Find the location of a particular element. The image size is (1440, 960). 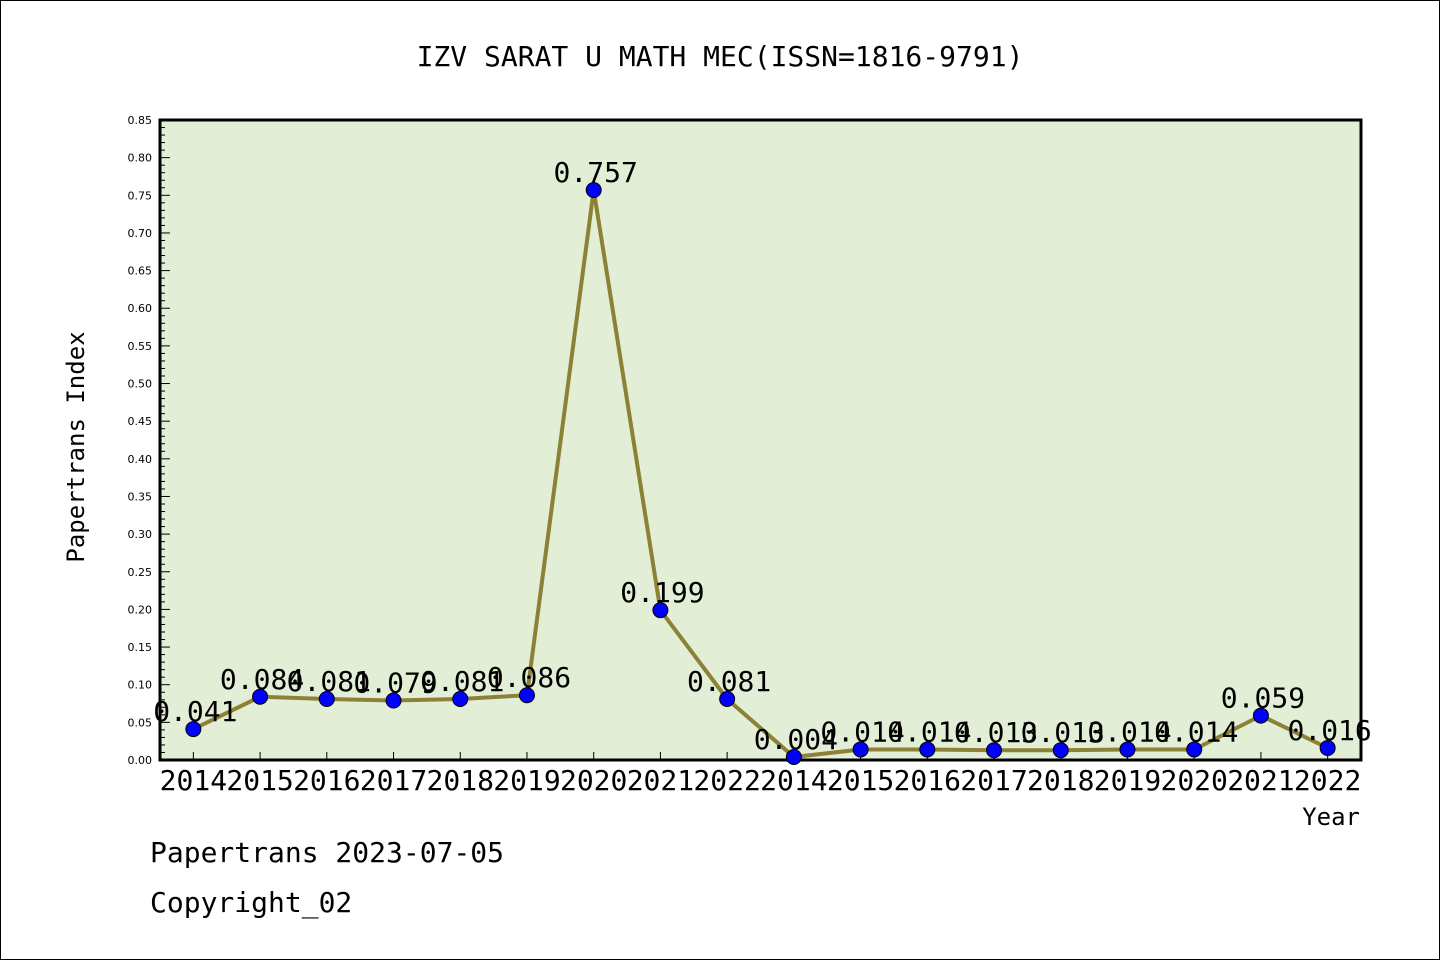

y-tick-label: 0.35 is located at coordinates (140, 496).